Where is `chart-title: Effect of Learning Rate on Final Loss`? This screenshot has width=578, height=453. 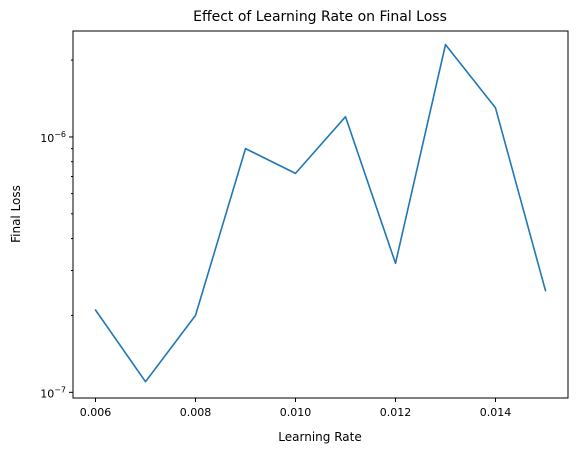 chart-title: Effect of Learning Rate on Final Loss is located at coordinates (320, 17).